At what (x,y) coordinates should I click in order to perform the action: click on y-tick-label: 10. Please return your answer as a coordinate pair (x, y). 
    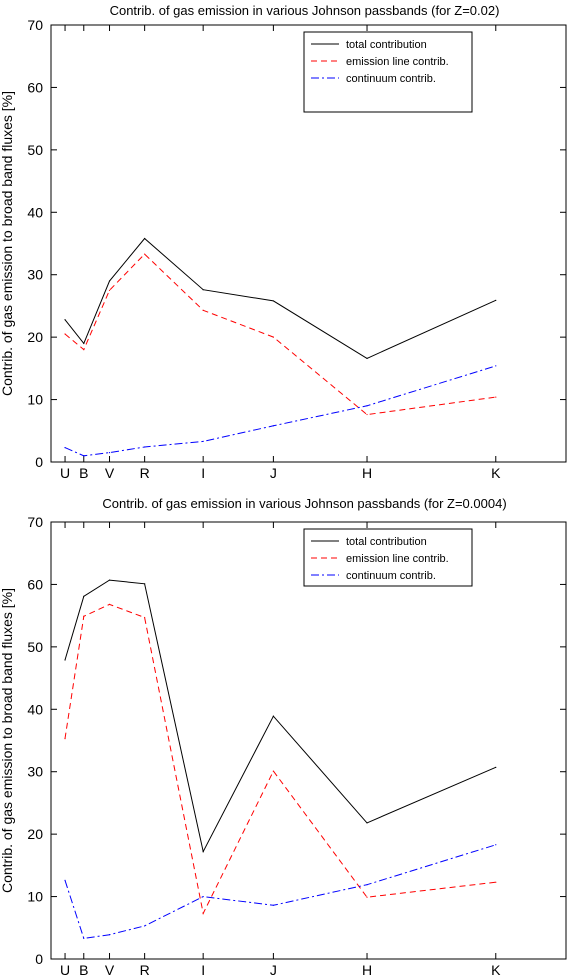
    Looking at the image, I should click on (35, 897).